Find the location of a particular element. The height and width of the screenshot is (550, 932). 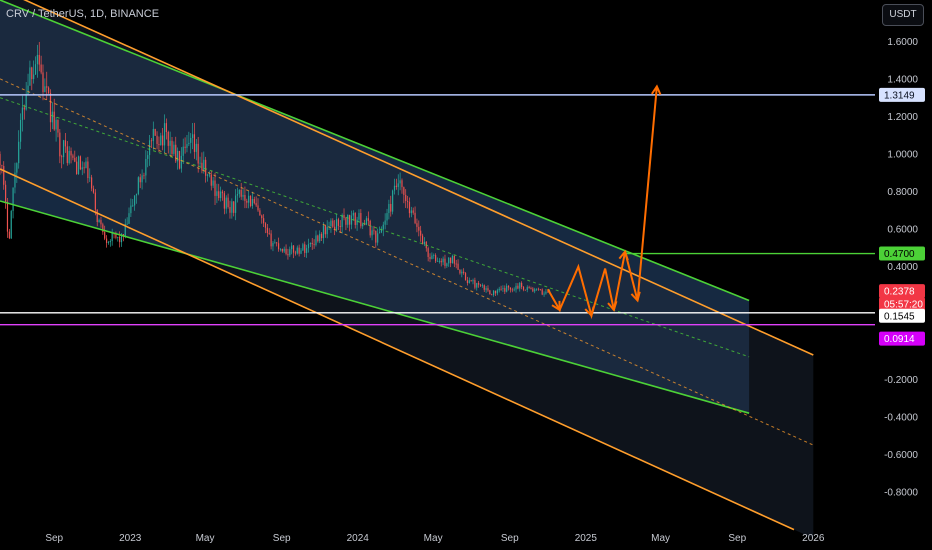

y-tick-label: 0.4000 is located at coordinates (902, 267).